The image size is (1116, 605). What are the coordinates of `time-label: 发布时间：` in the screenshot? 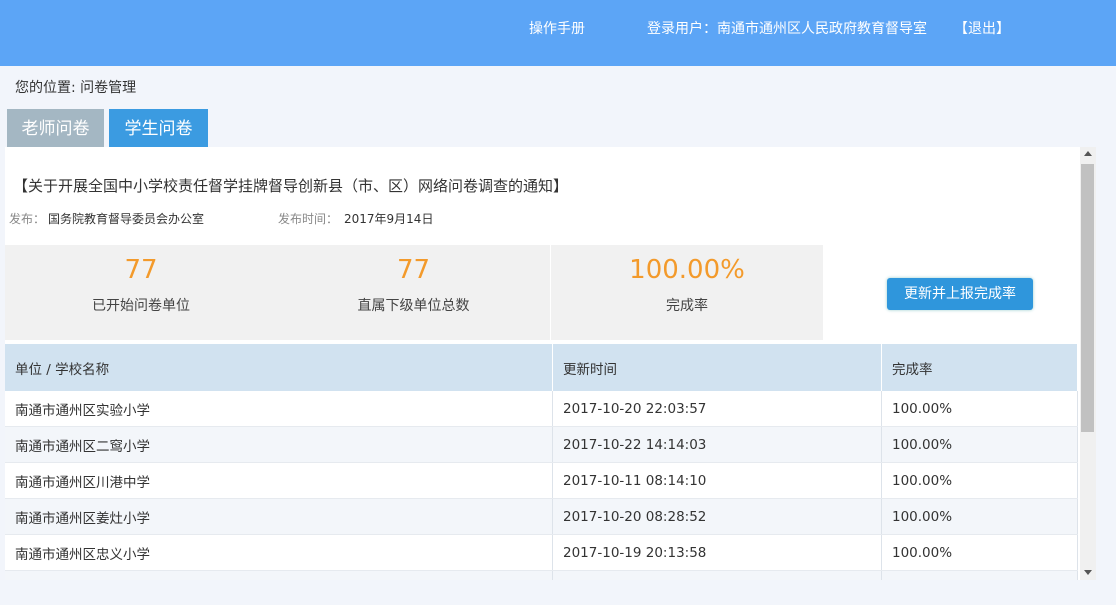 It's located at (308, 219).